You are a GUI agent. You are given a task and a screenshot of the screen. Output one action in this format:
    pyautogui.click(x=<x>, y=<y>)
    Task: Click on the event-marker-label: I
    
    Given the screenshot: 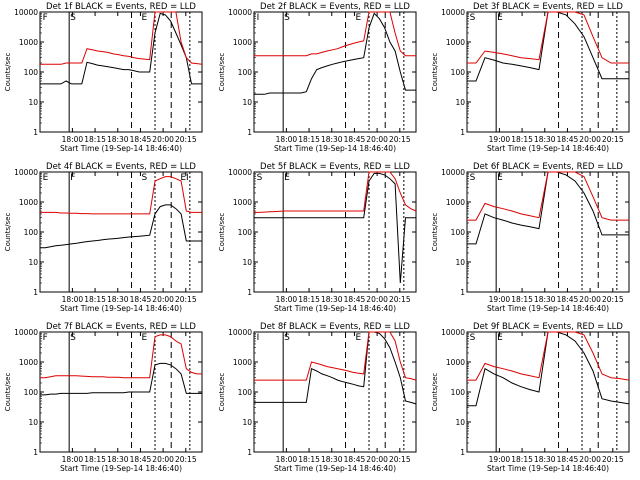 What is the action you would take?
    pyautogui.click(x=258, y=338)
    